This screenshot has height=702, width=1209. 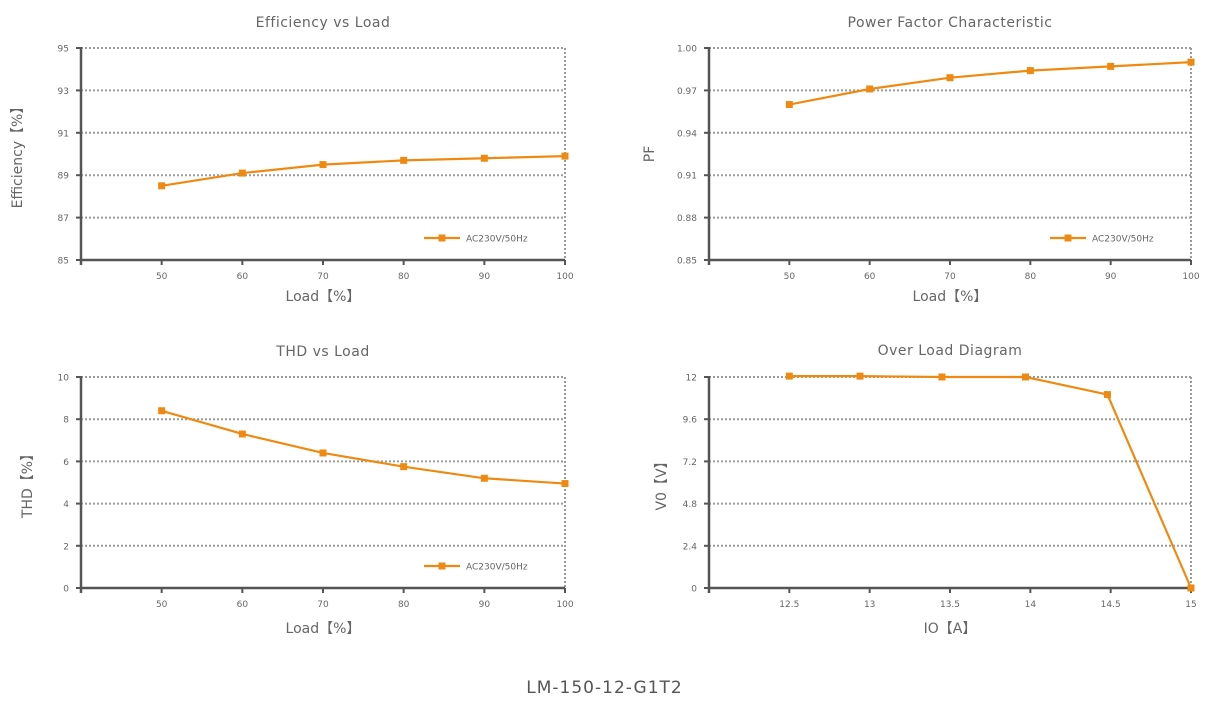 I want to click on y-tick-label: 9.6, so click(x=690, y=421).